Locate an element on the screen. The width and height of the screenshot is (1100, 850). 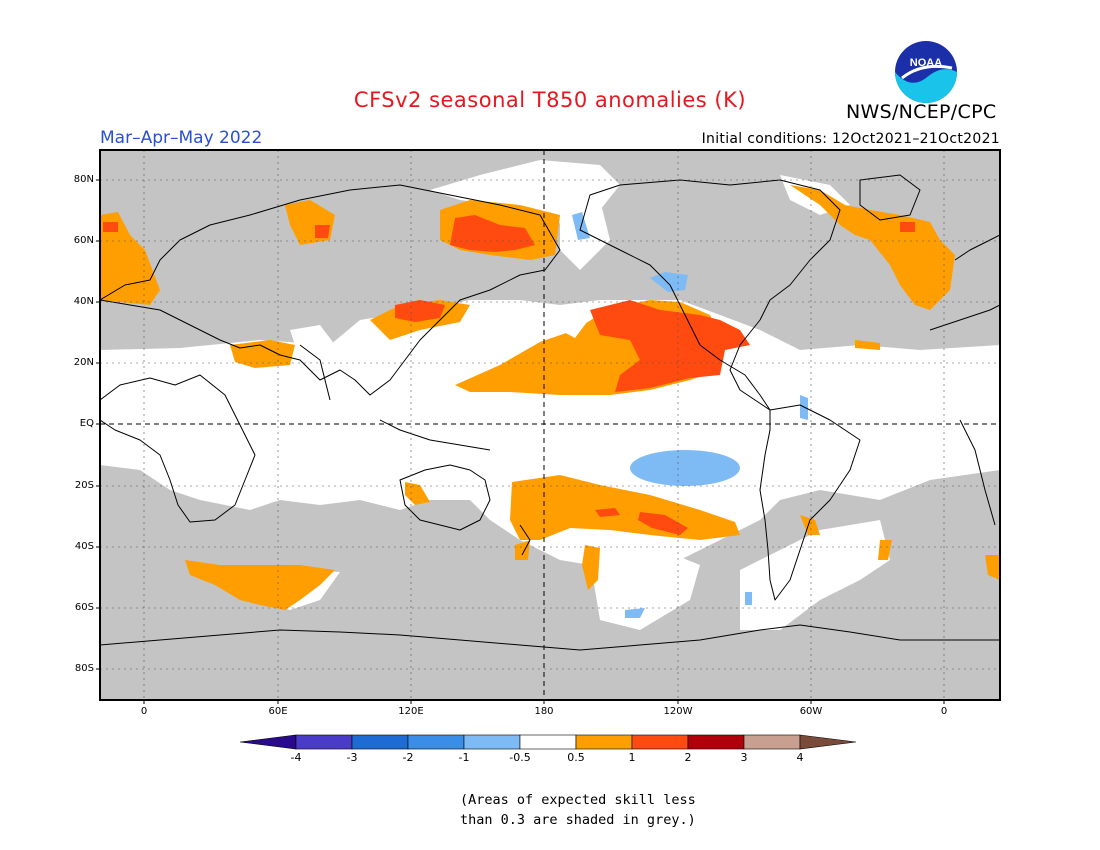
lat-label: 20S is located at coordinates (84, 485).